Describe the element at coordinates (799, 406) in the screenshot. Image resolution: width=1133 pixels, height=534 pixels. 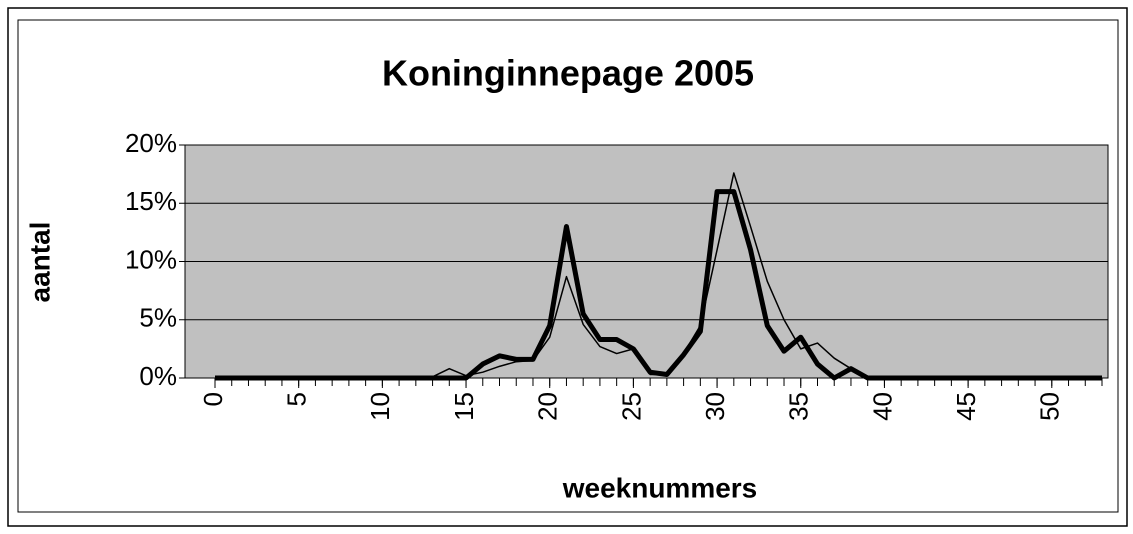
I see `x-tick-label: 35` at that location.